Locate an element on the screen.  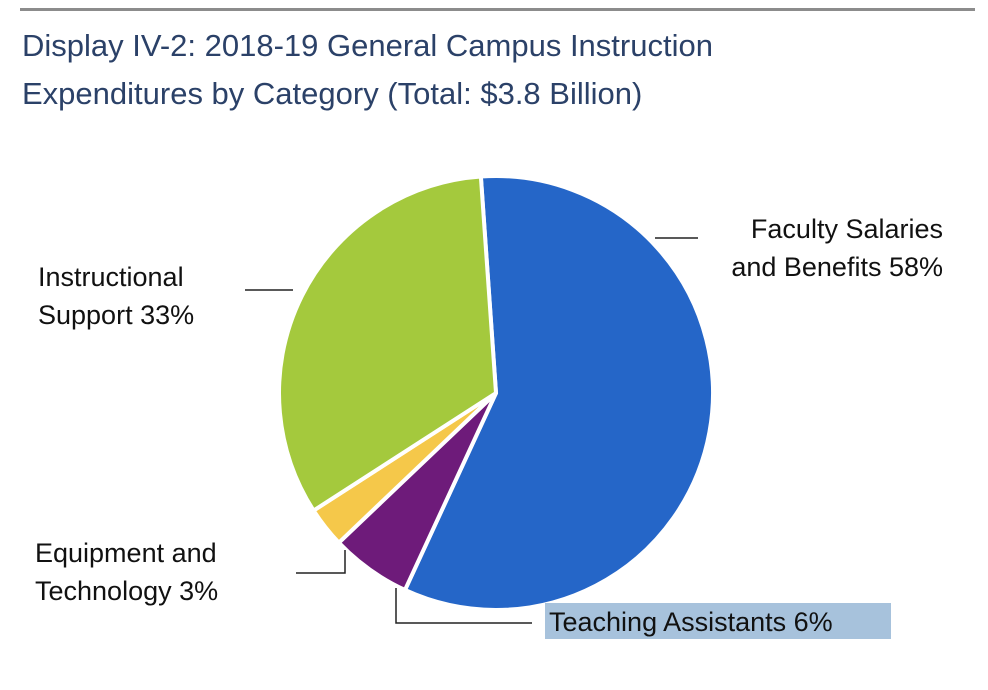
label-highlight-teaching is located at coordinates (718, 621).